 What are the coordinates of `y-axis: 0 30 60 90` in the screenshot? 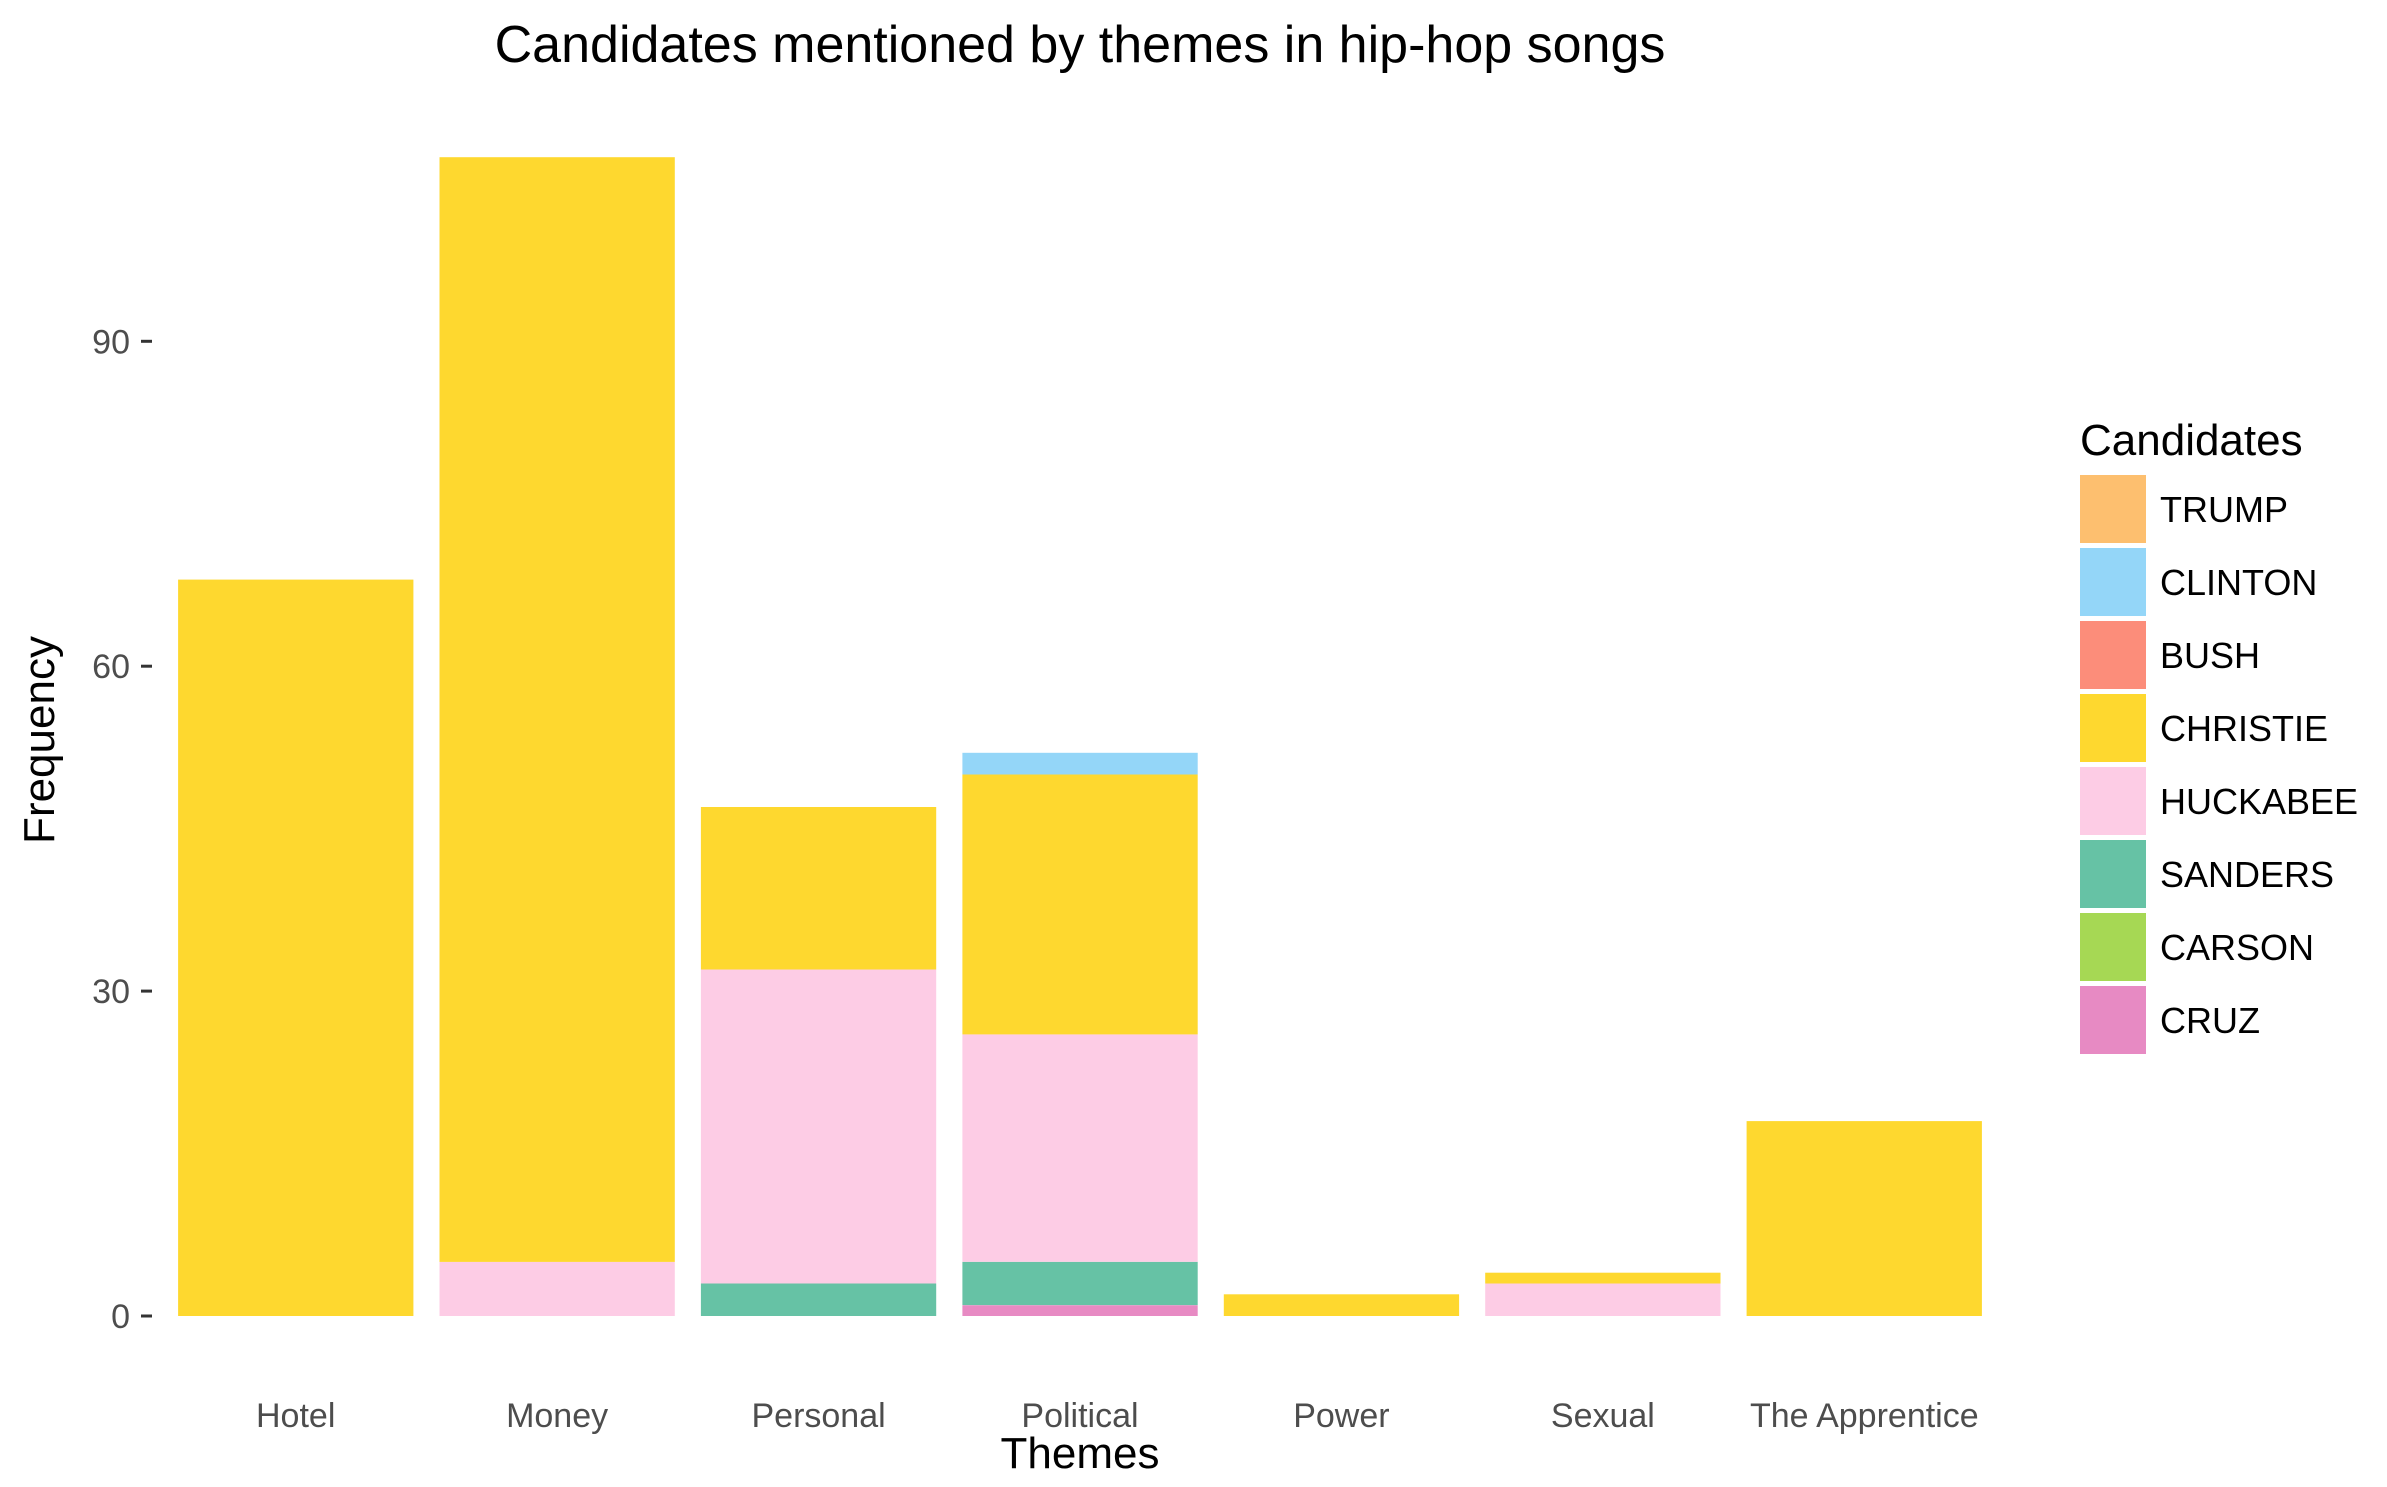 It's located at (122, 829).